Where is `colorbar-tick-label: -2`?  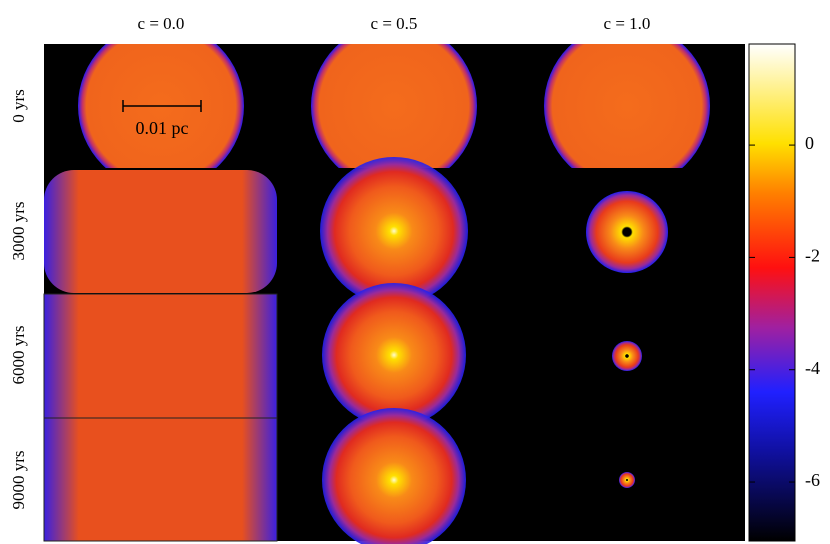
colorbar-tick-label: -2 is located at coordinates (812, 256).